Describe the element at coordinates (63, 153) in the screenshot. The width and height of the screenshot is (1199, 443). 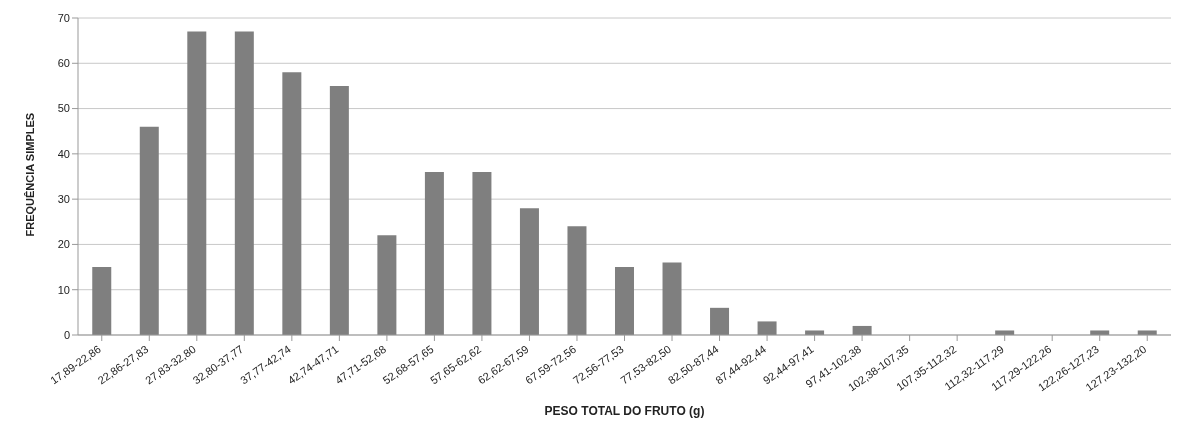
I see `y-tick-label: 40` at that location.